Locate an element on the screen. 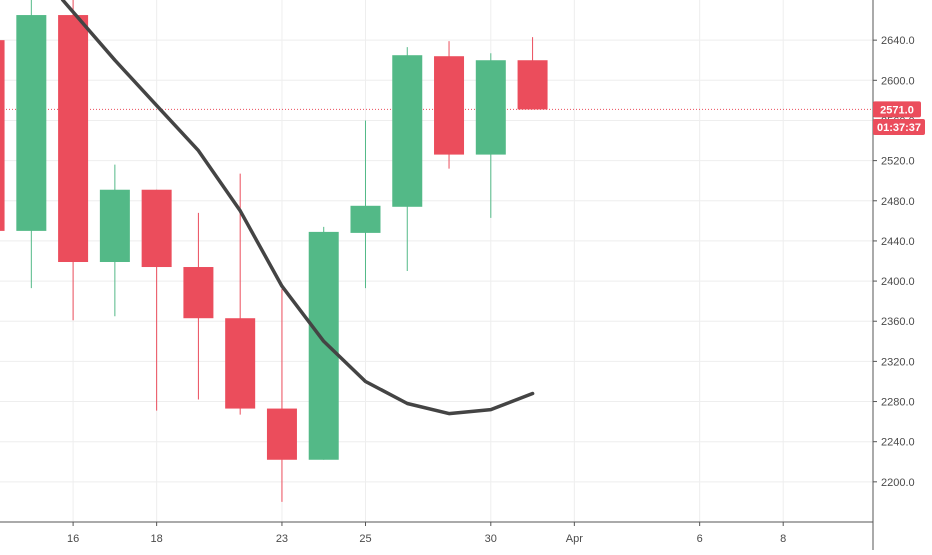 The image size is (932, 555). x-tick-label: 25 is located at coordinates (365, 539).